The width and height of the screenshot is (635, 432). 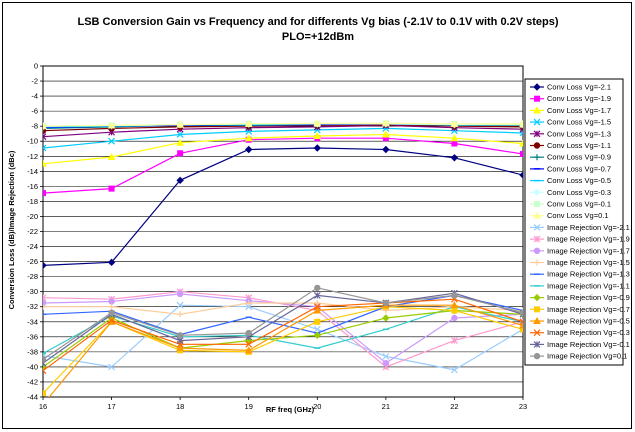 I want to click on legend-label: Image Rejection Vg=-0.1, so click(x=588, y=344).